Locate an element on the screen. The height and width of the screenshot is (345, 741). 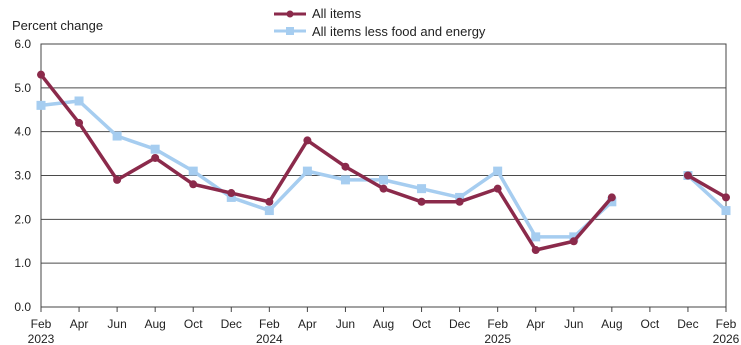
y-axis-label: Percent change is located at coordinates (57, 25).